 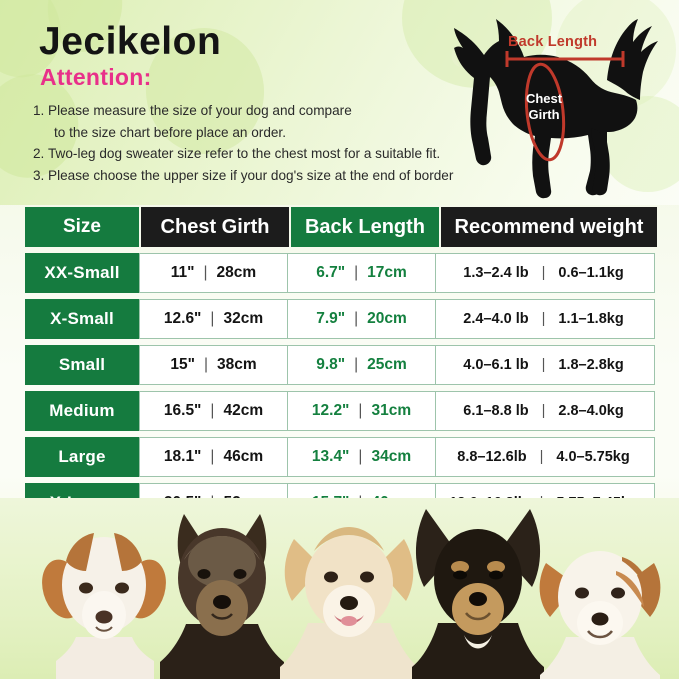 I want to click on chest-girth-line-2: Girth, so click(x=544, y=114).